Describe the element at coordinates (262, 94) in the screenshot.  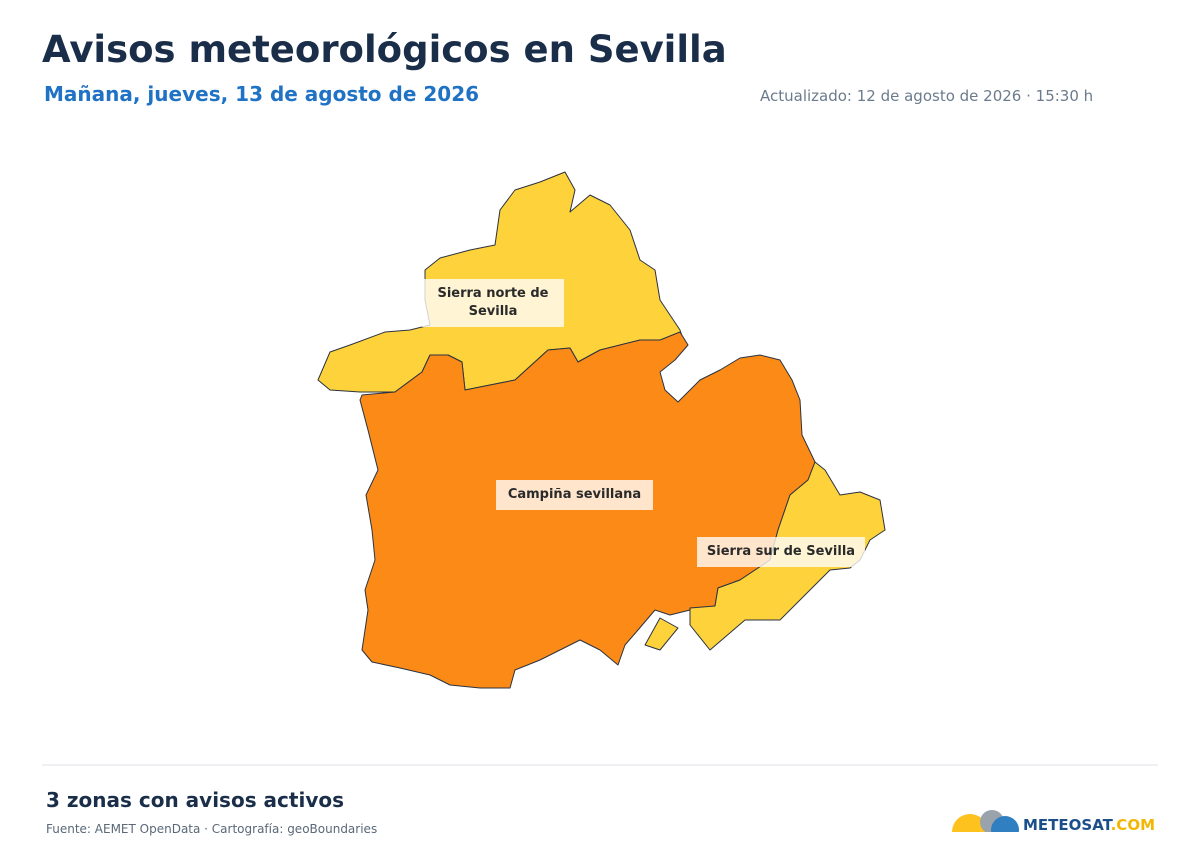
I see `subtitle: Mañana, jueves, 13 de agosto de 2026` at that location.